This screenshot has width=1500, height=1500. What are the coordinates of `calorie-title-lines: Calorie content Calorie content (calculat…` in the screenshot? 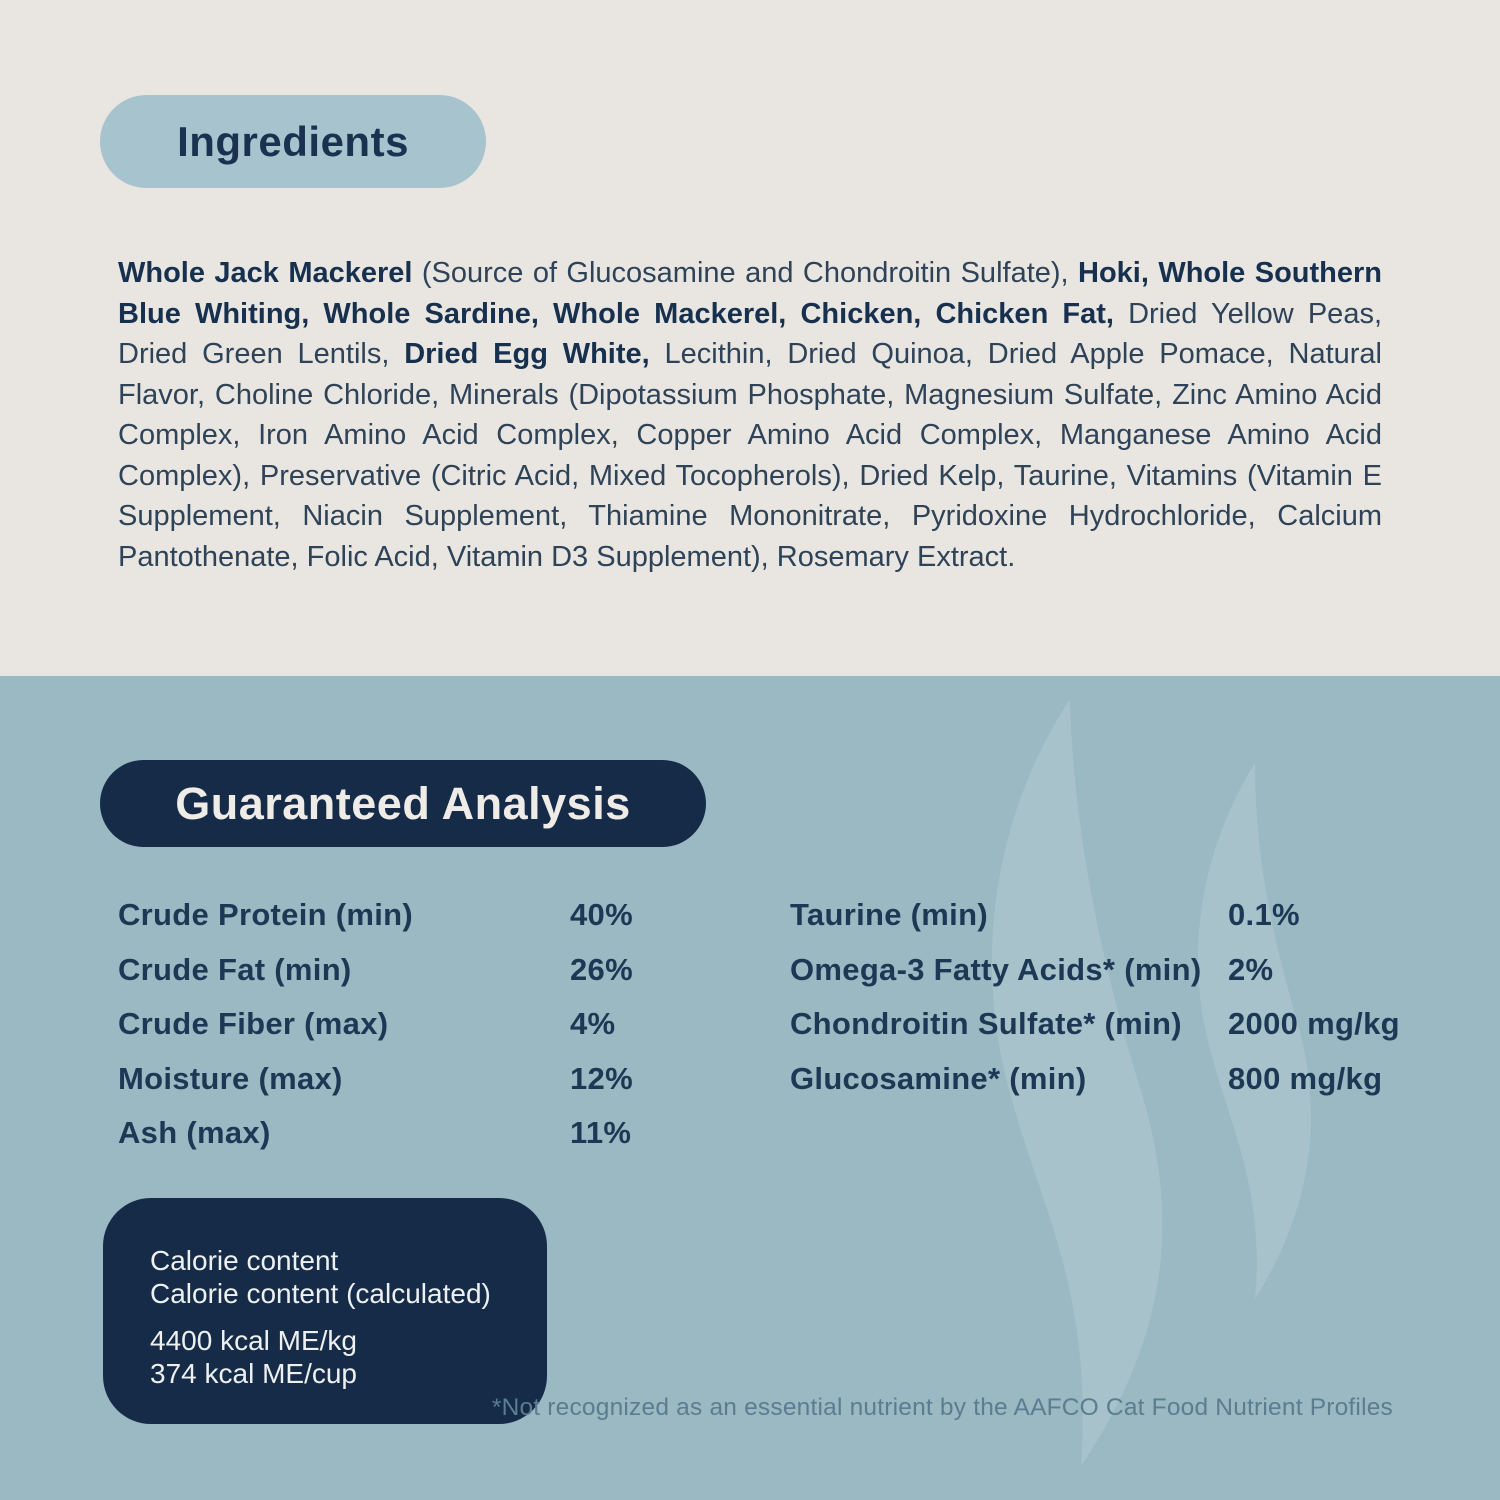 It's located at (333, 1277).